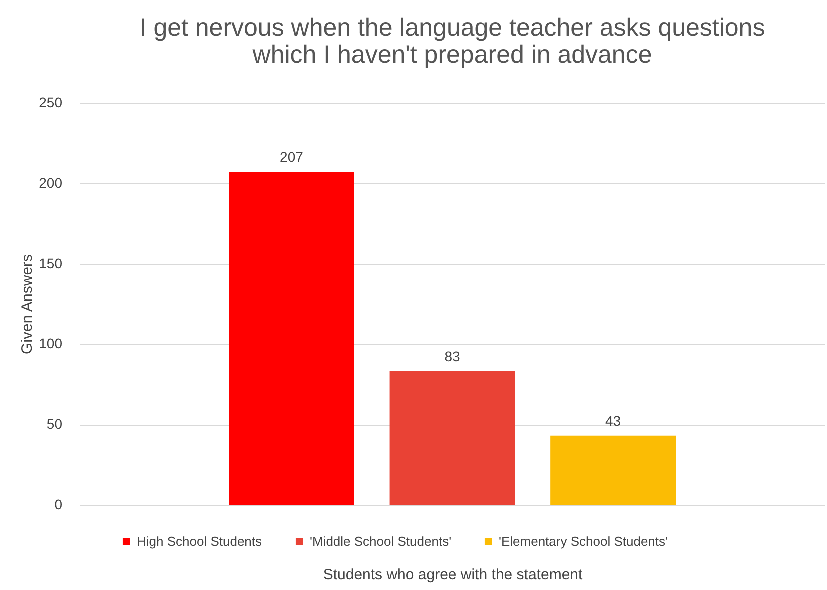  I want to click on y-tick-label: 250, so click(51, 102).